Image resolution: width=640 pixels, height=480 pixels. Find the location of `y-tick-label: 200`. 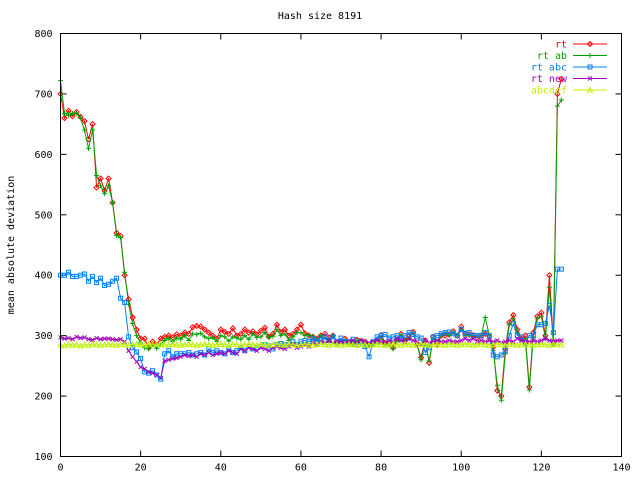

y-tick-label: 200 is located at coordinates (43, 397).